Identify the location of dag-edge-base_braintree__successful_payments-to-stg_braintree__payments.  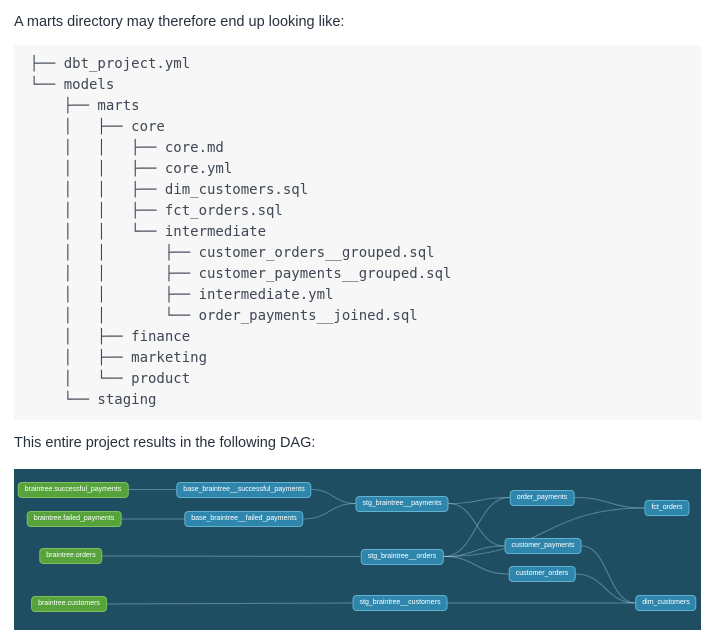
(333, 496).